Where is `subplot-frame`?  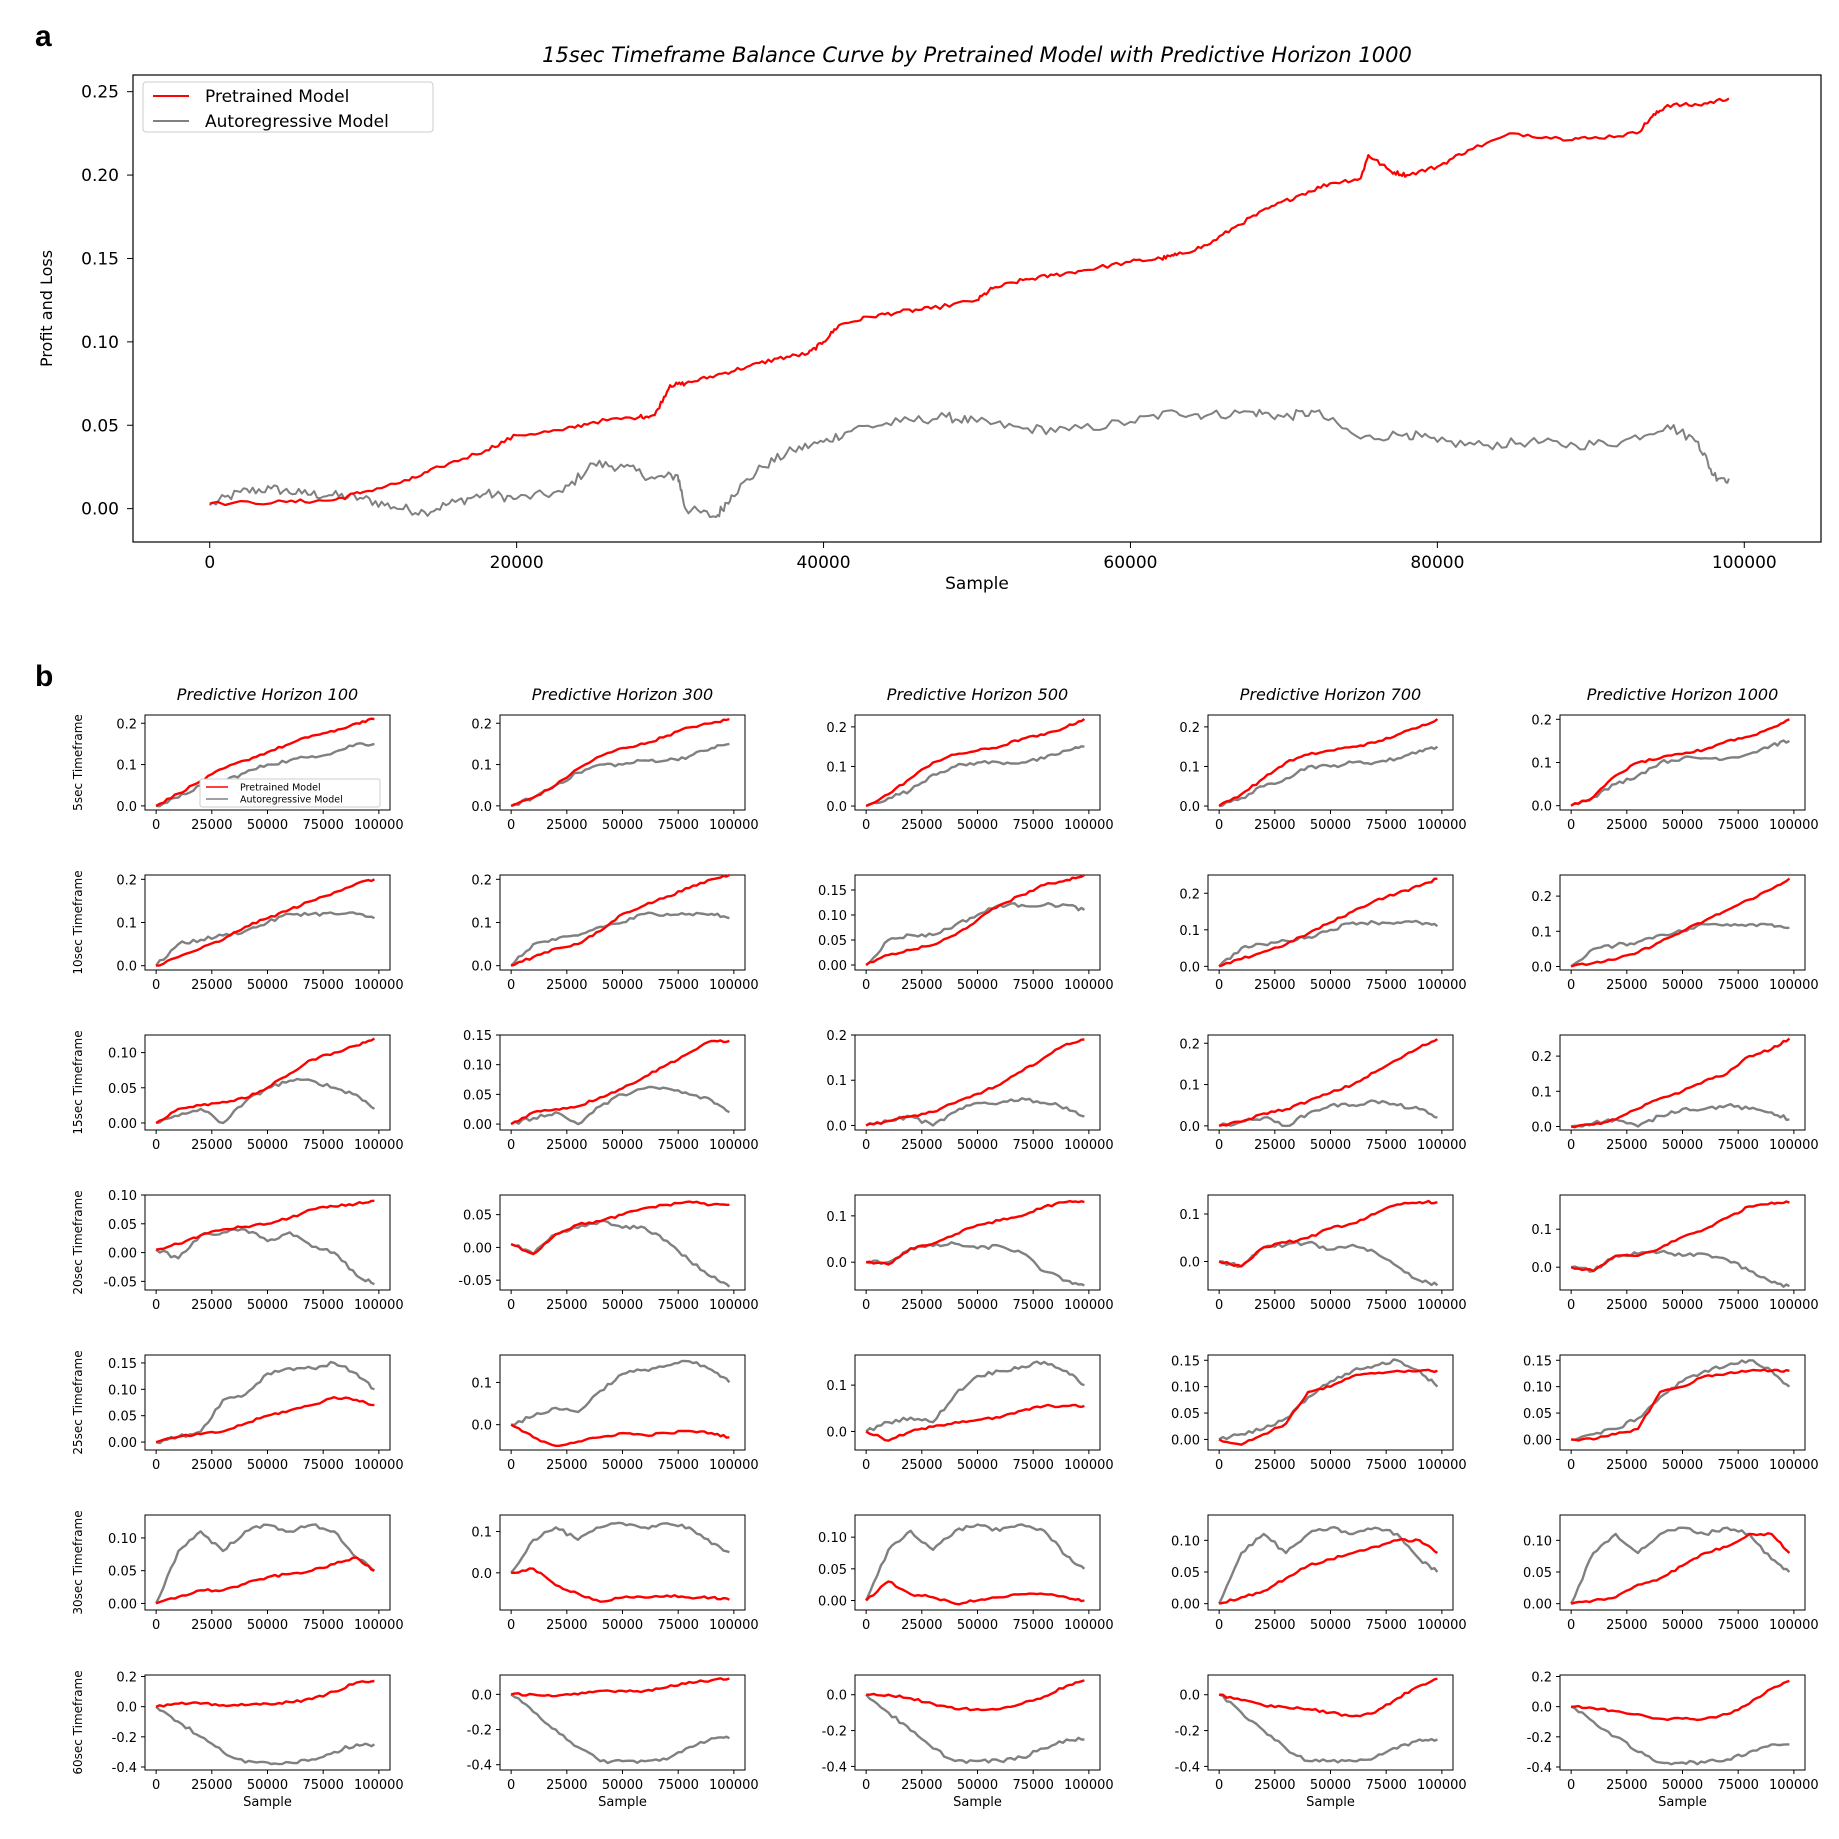 subplot-frame is located at coordinates (1330, 1242).